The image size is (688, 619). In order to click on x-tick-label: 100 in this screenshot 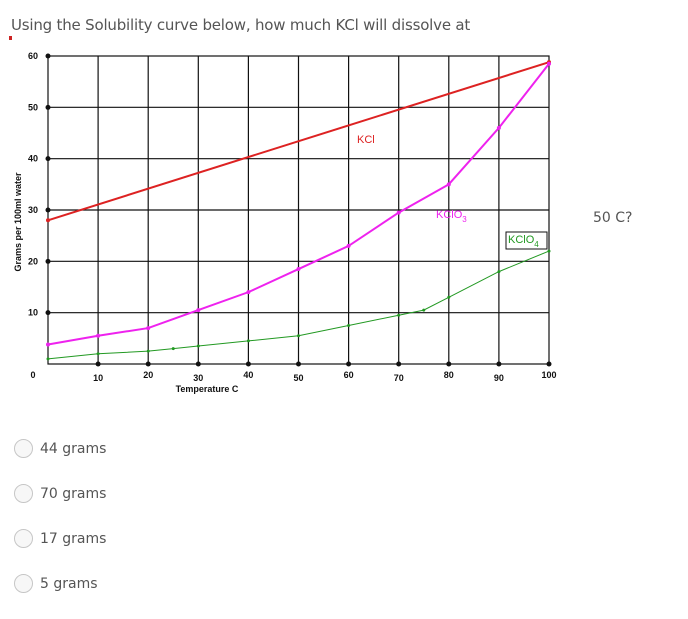, I will do `click(548, 375)`.